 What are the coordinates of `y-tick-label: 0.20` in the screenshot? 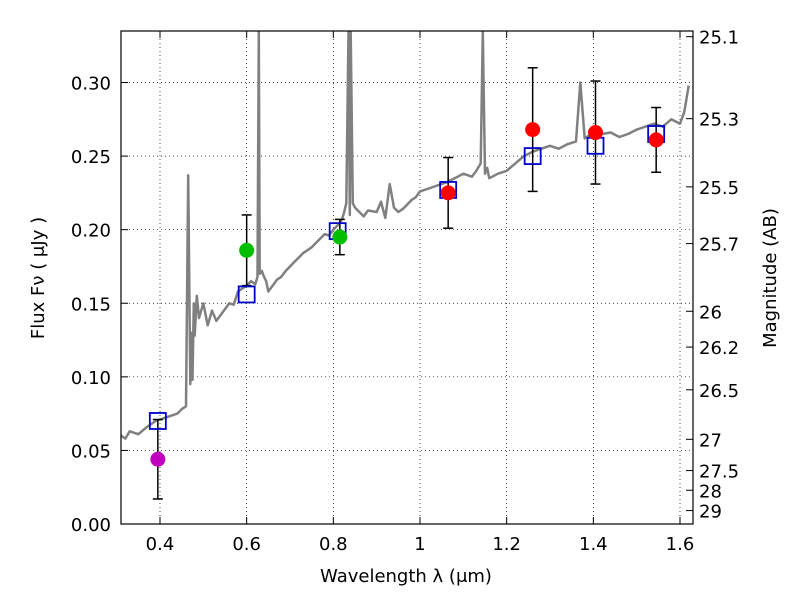 It's located at (91, 231).